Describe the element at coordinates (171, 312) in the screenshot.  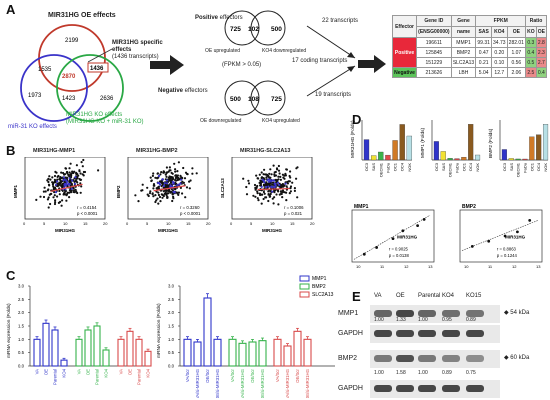
I see `y-tick-label: 2.0` at that location.